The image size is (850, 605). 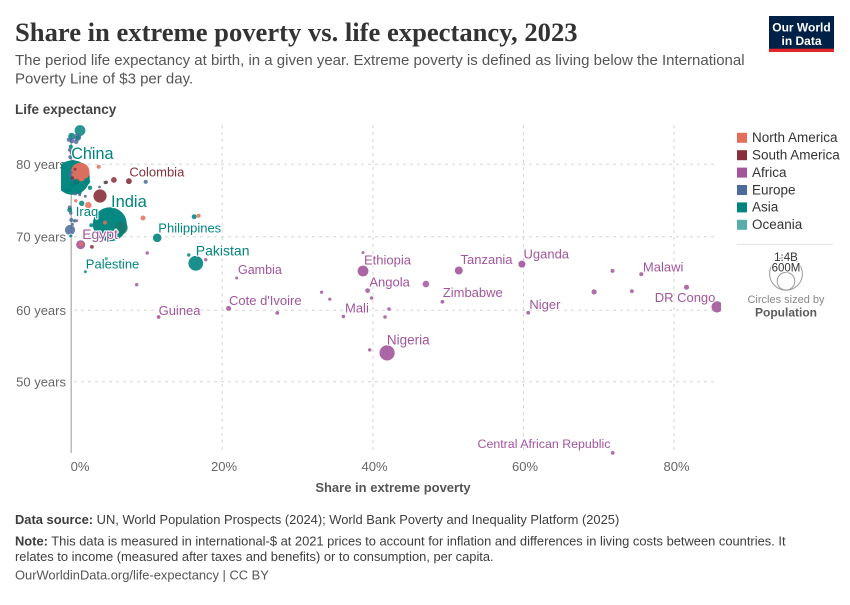 I want to click on svg-text: Cote d'Ivoire, so click(x=265, y=300).